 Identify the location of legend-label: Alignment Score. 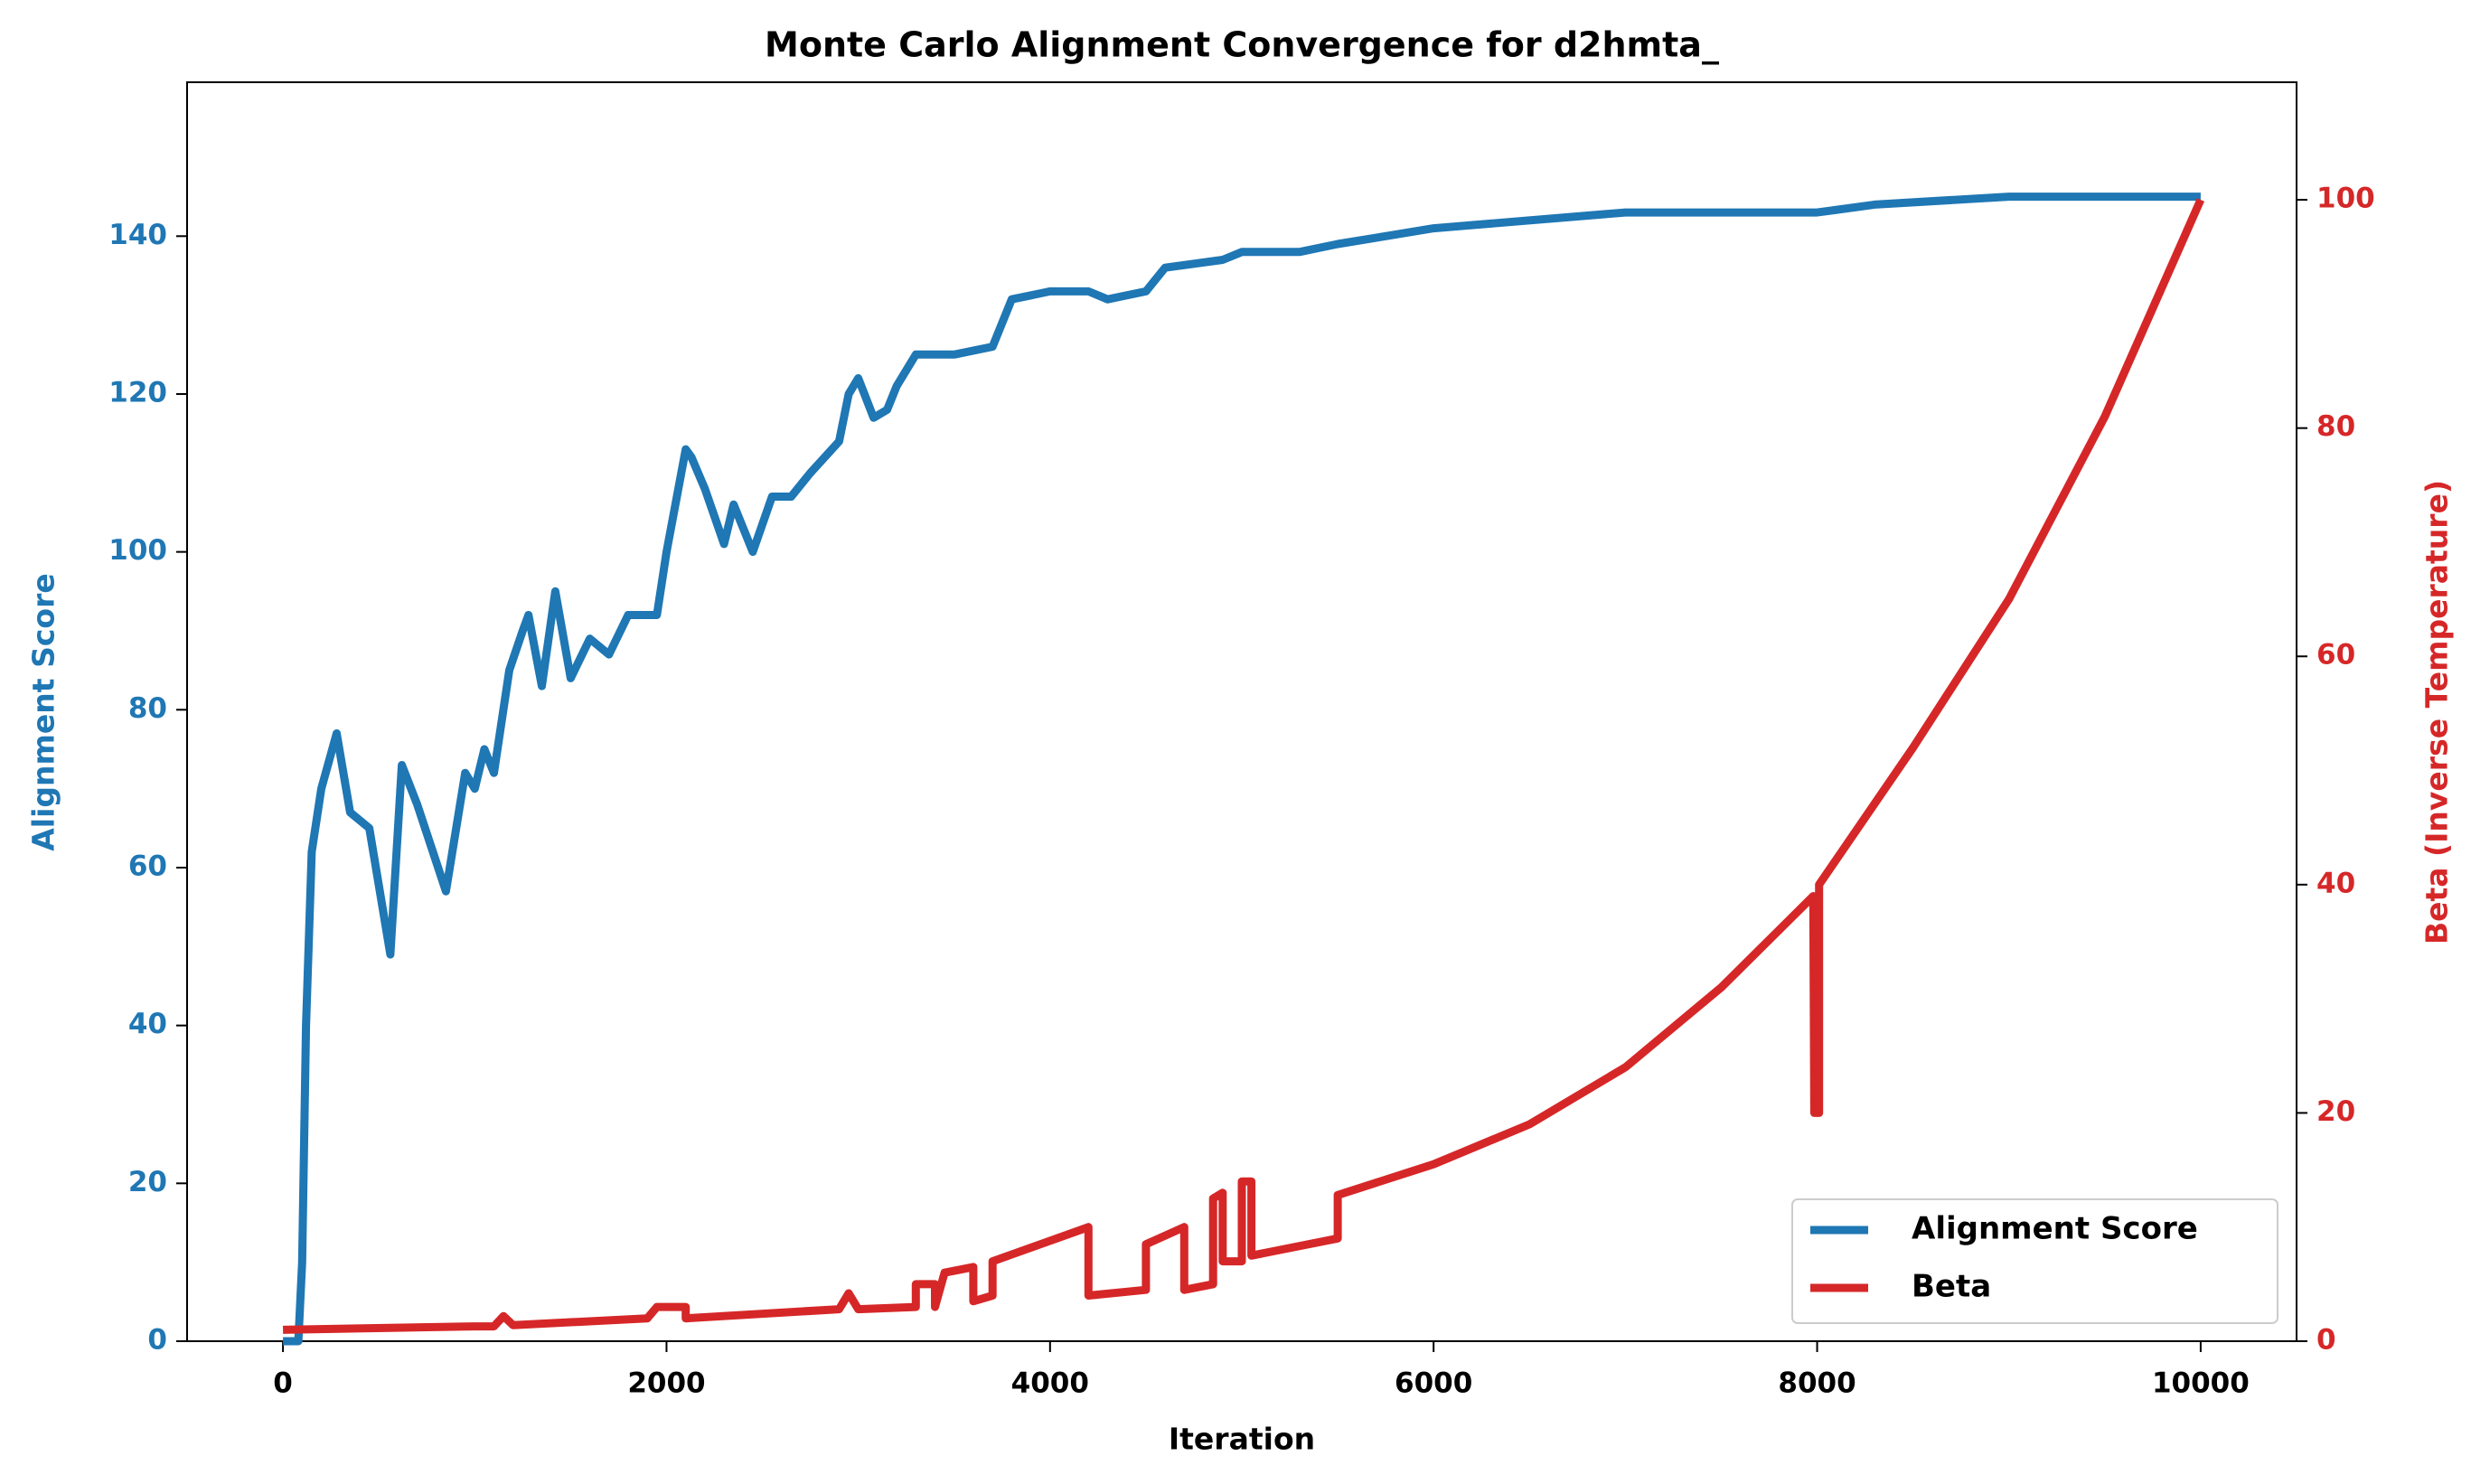
(2055, 1229).